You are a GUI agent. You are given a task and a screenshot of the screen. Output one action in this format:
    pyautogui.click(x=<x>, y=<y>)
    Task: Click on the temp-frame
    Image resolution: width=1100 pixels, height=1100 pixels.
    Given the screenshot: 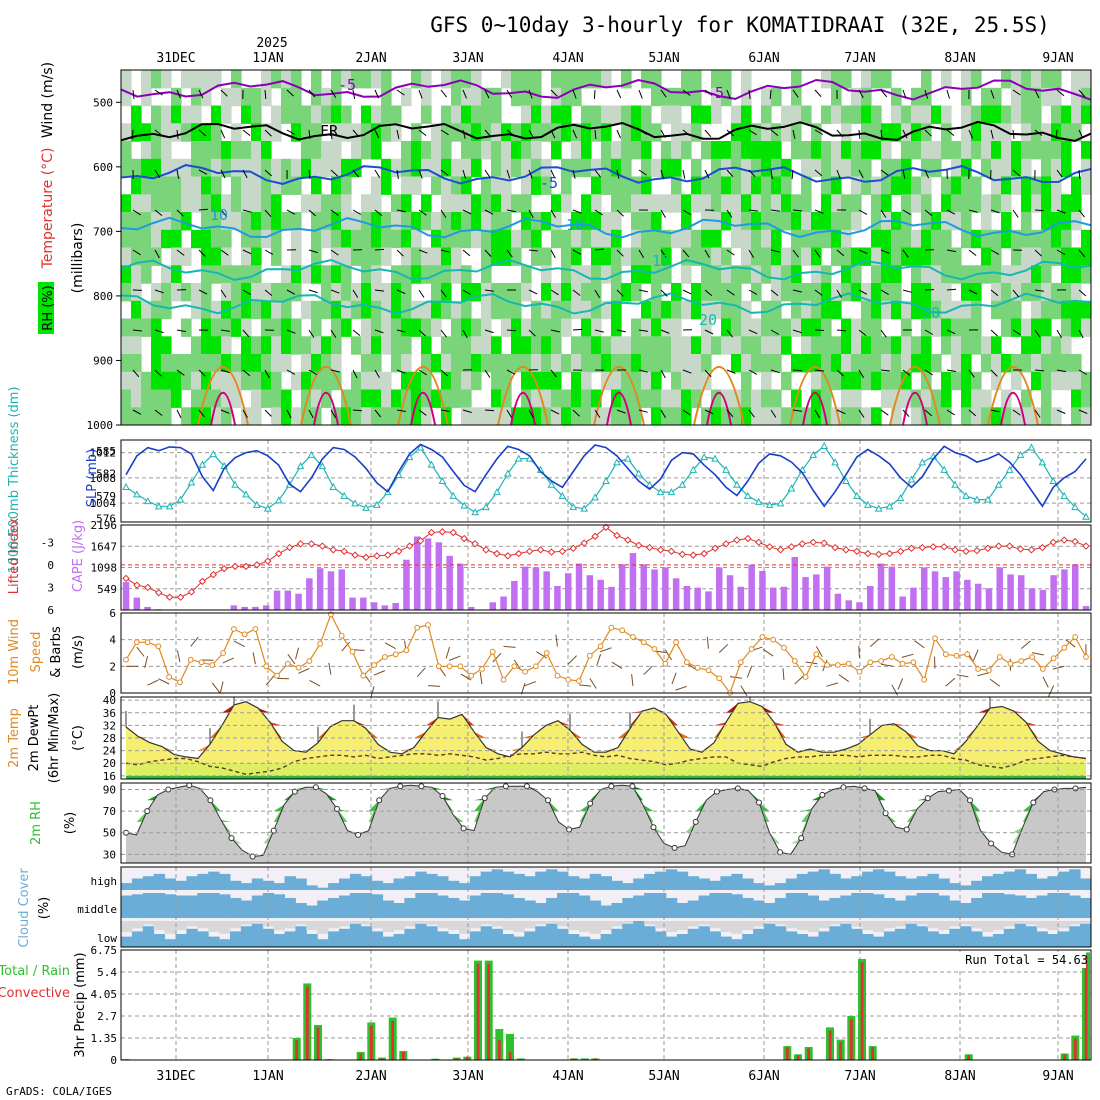 What is the action you would take?
    pyautogui.click(x=606, y=738)
    